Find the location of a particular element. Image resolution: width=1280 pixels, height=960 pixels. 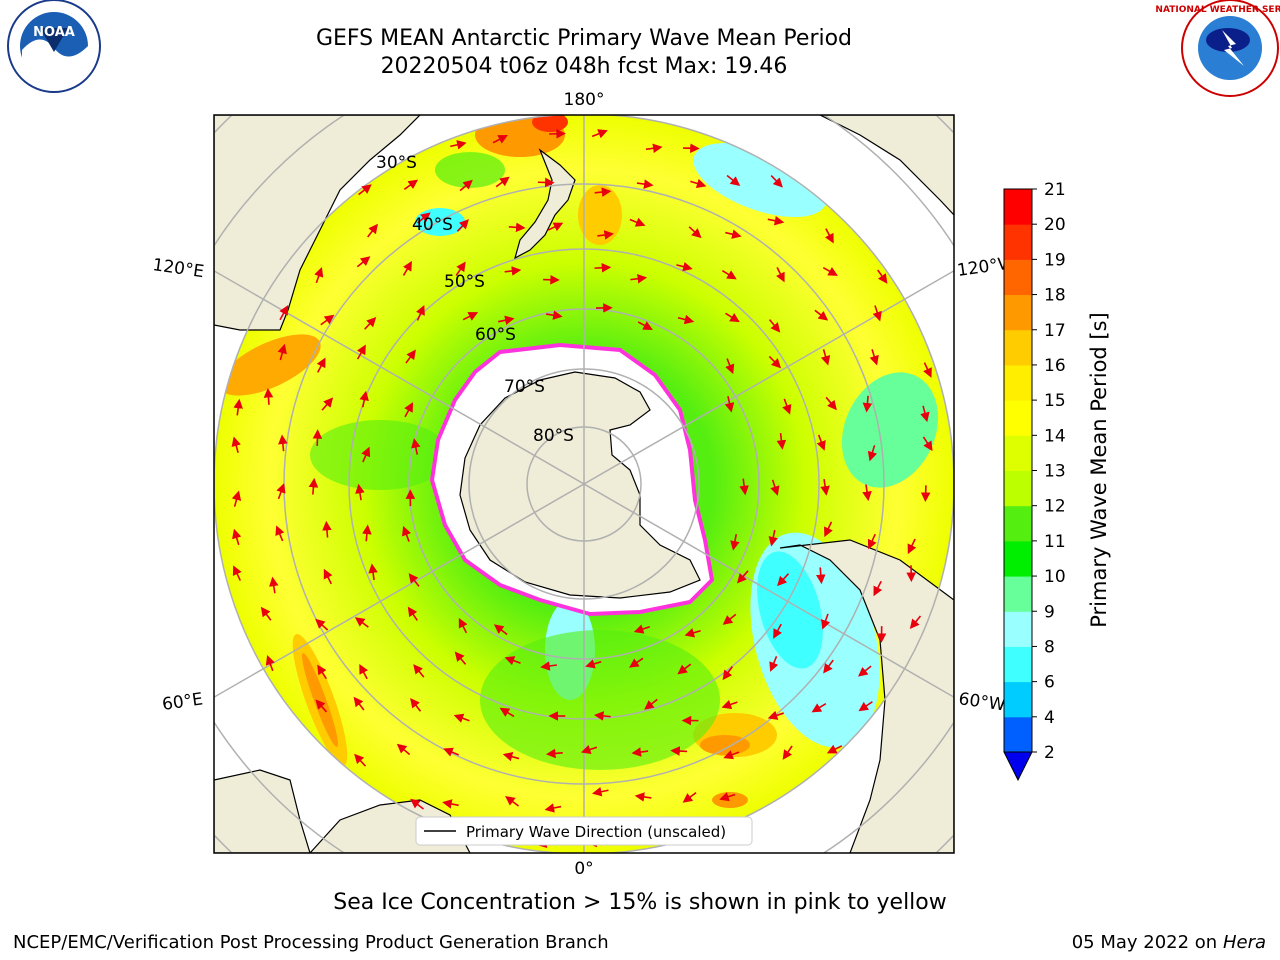

lon-label-0: 0° is located at coordinates (583, 869).